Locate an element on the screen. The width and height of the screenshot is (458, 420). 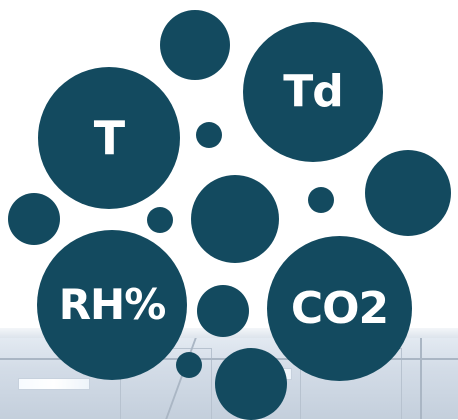
temperature-bubble: T is located at coordinates (109, 138).